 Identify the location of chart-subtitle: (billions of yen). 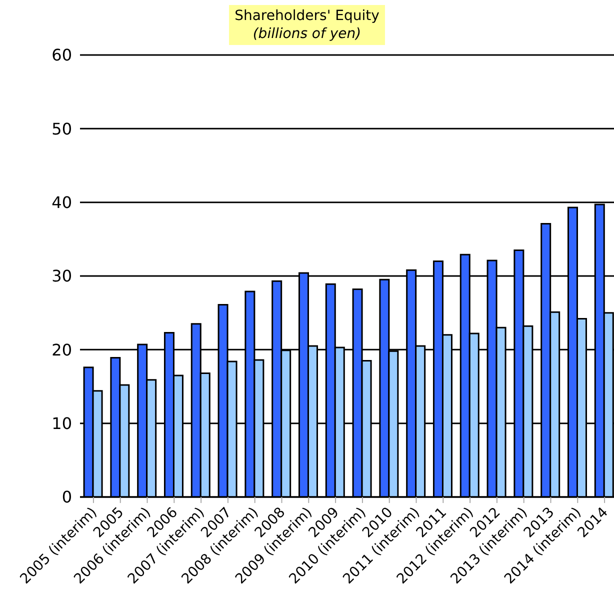
(307, 34).